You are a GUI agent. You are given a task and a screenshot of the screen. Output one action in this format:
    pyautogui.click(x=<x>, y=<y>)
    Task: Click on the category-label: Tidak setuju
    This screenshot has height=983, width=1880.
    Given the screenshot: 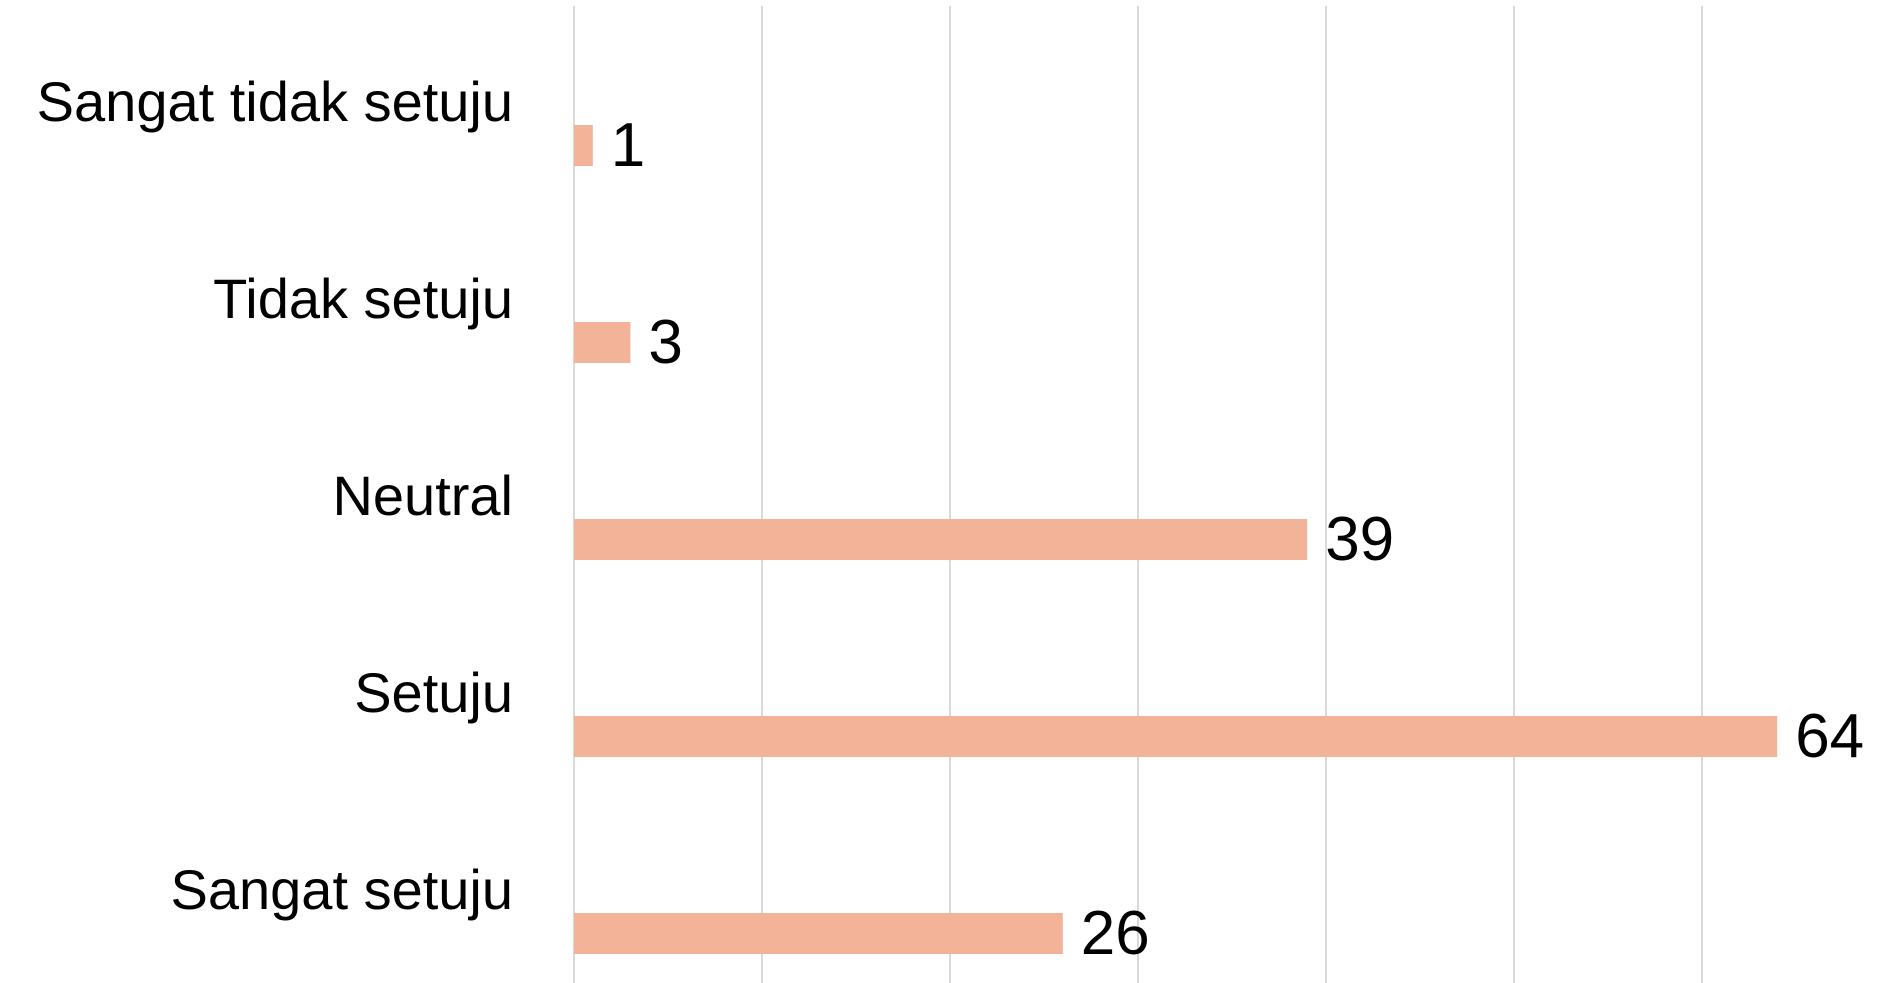 What is the action you would take?
    pyautogui.click(x=363, y=298)
    